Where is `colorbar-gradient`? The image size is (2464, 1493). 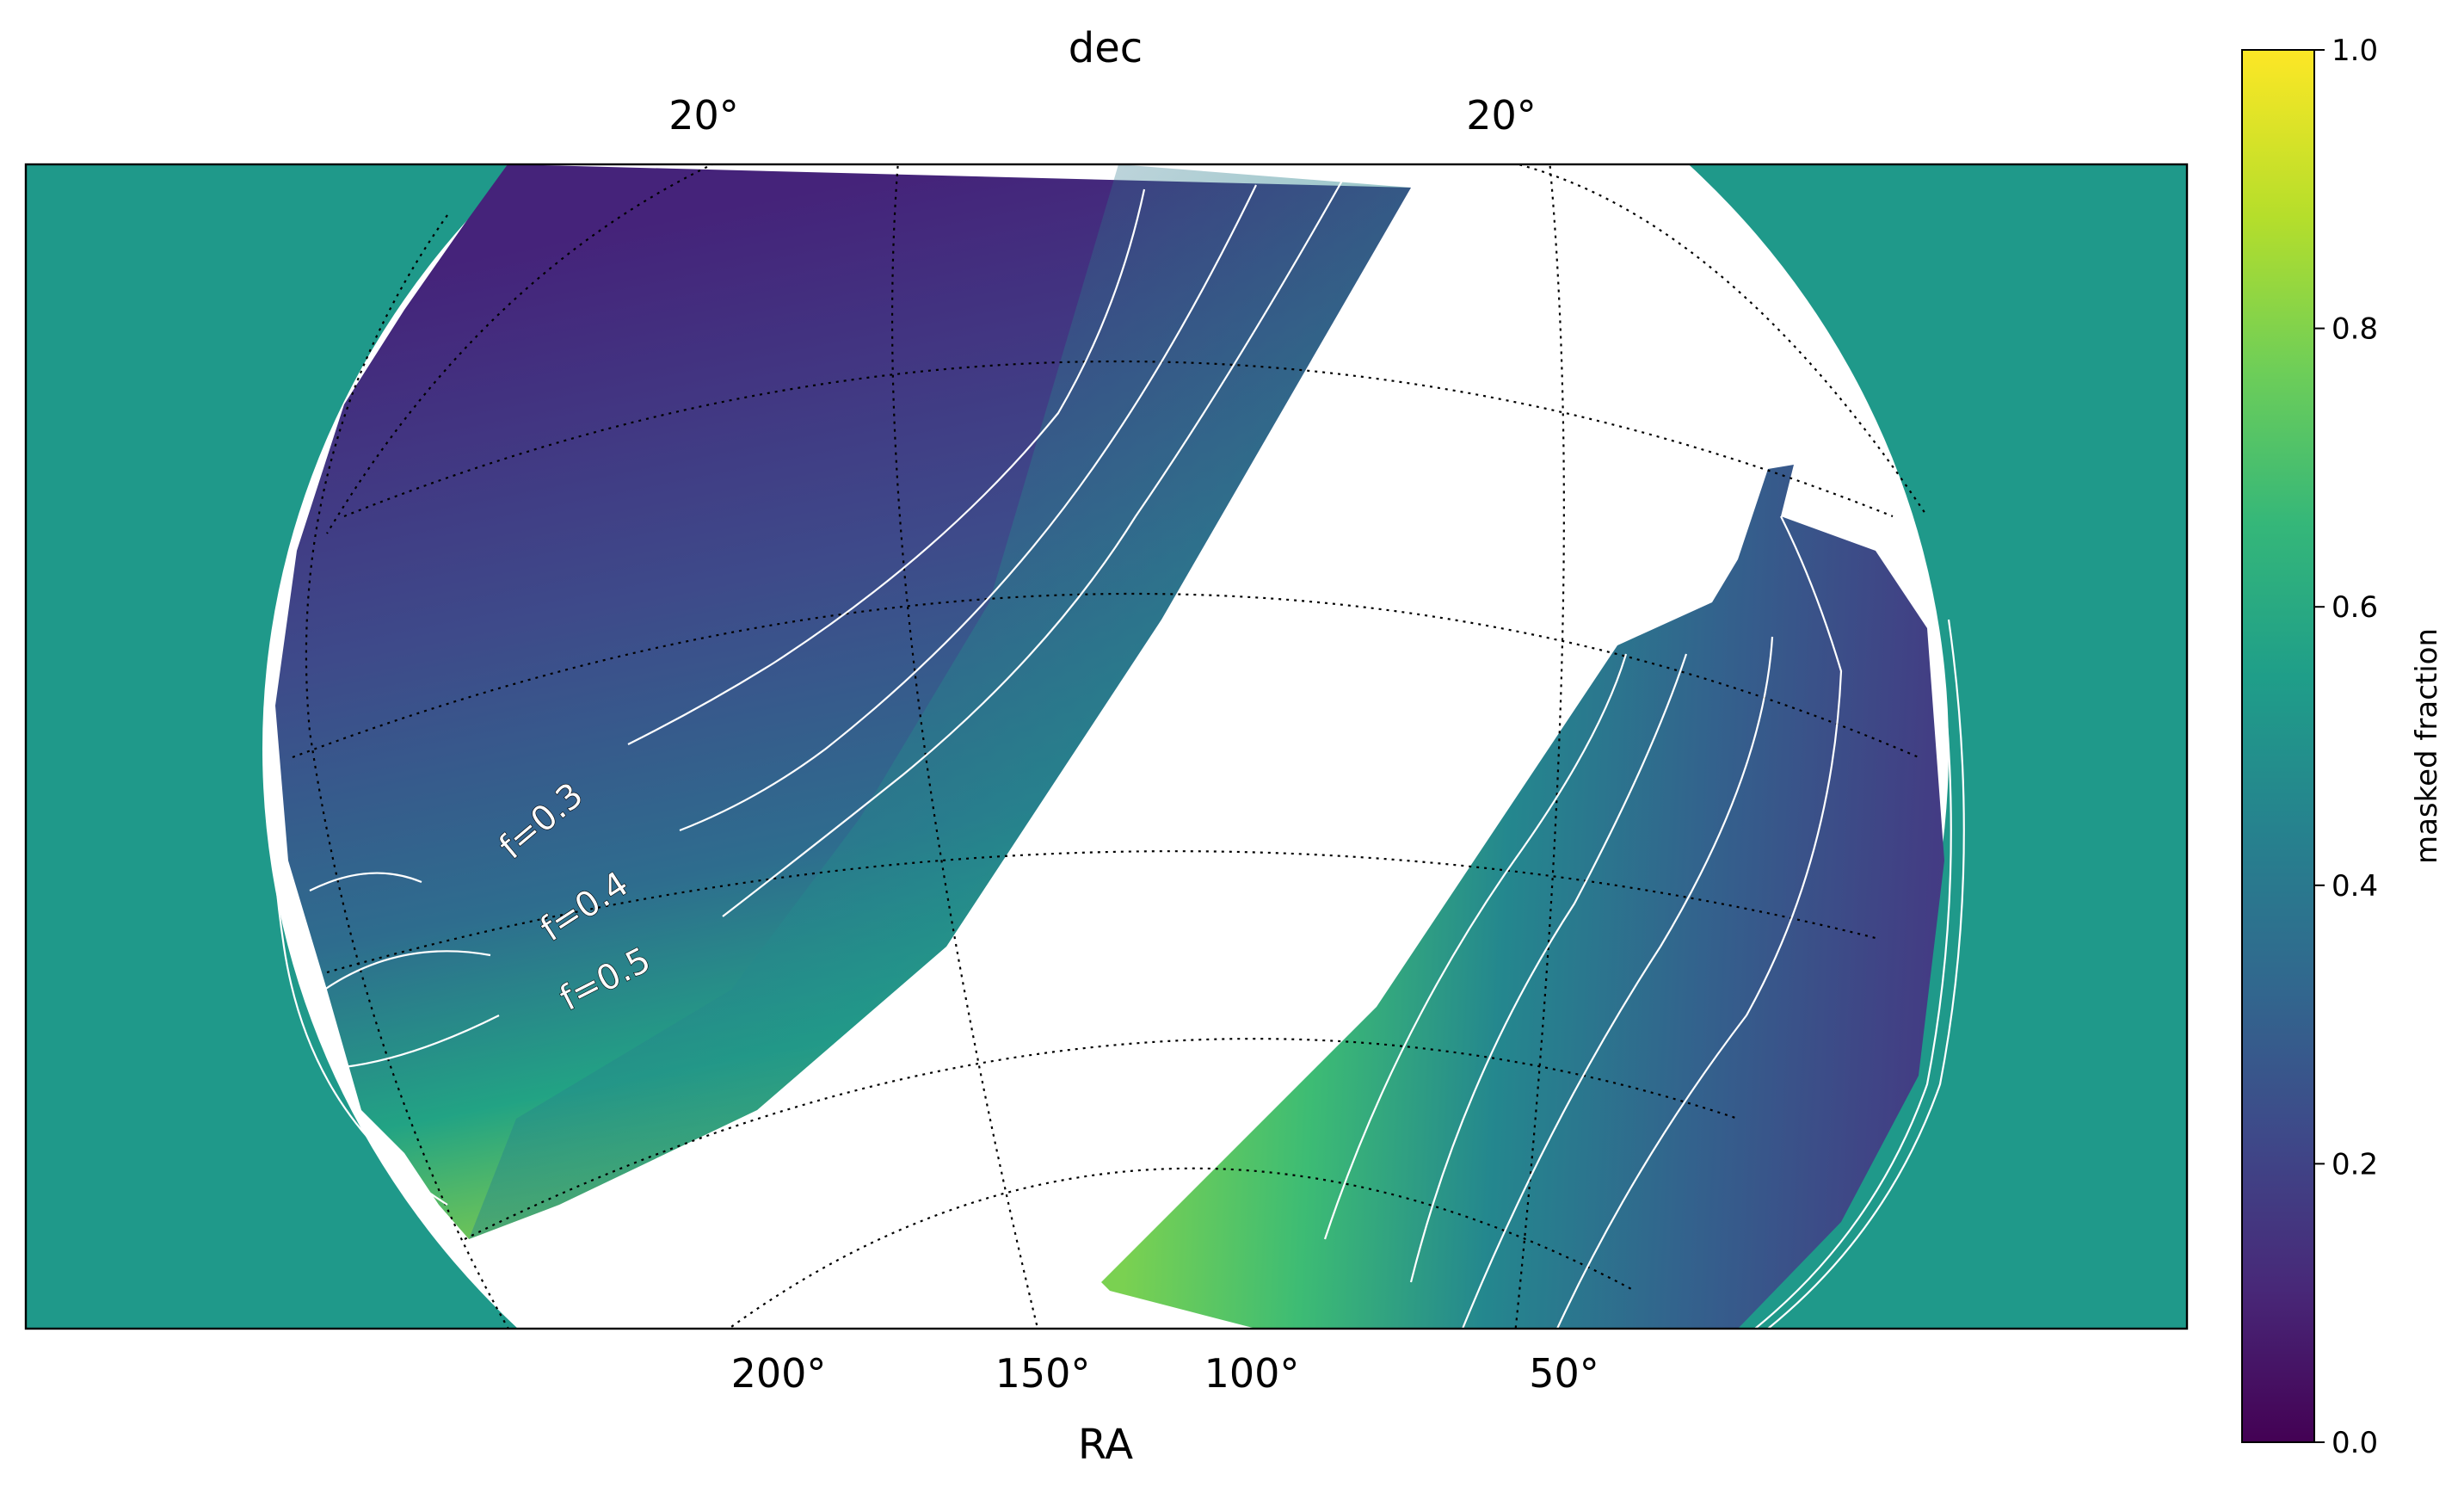 colorbar-gradient is located at coordinates (2278, 746).